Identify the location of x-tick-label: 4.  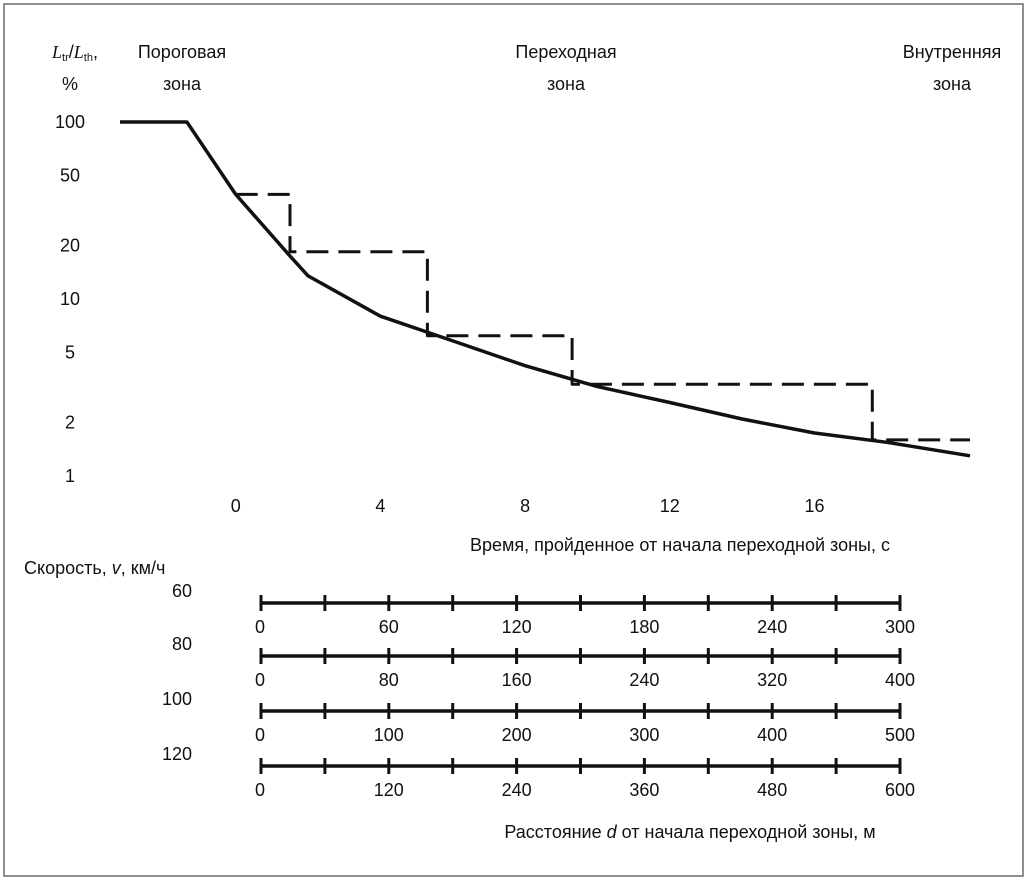
(380, 506).